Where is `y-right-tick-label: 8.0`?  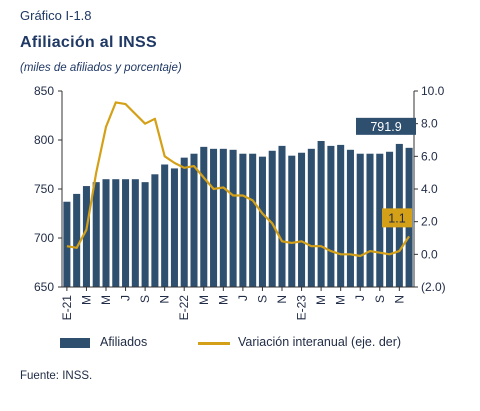 y-right-tick-label: 8.0 is located at coordinates (429, 124).